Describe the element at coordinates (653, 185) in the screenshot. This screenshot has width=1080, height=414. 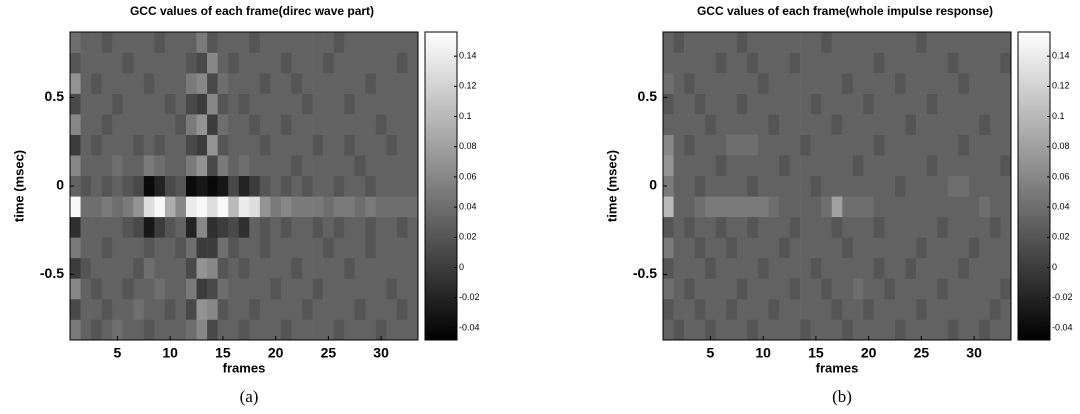
I see `y-tick-label: 0` at that location.